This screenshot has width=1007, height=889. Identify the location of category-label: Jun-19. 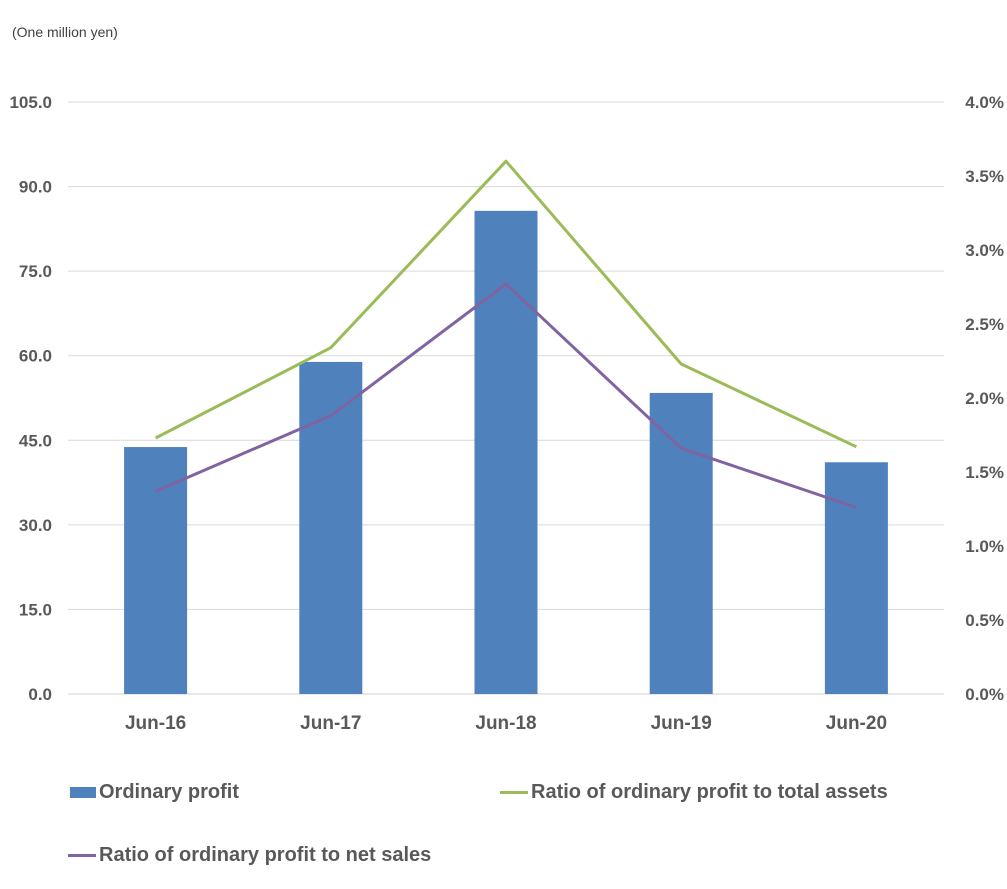
(681, 723).